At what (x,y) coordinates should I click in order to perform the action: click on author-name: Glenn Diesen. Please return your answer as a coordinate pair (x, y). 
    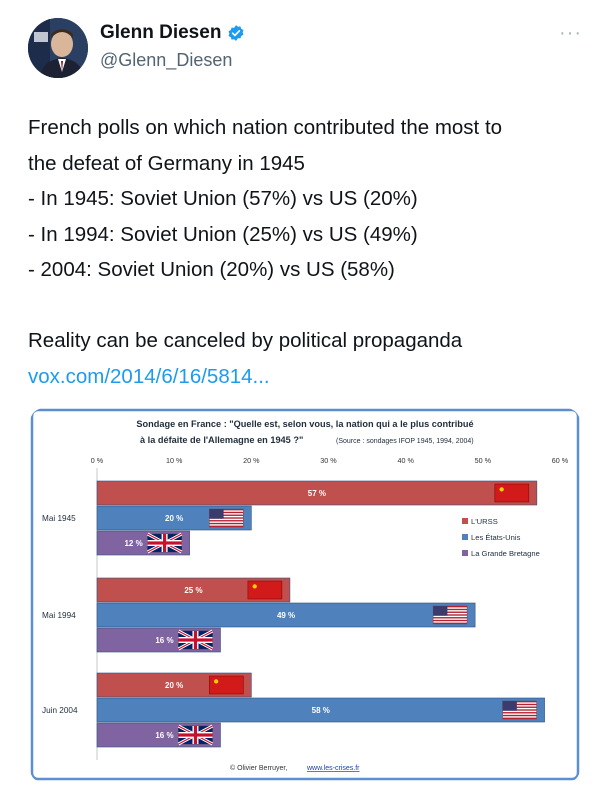
    Looking at the image, I should click on (161, 32).